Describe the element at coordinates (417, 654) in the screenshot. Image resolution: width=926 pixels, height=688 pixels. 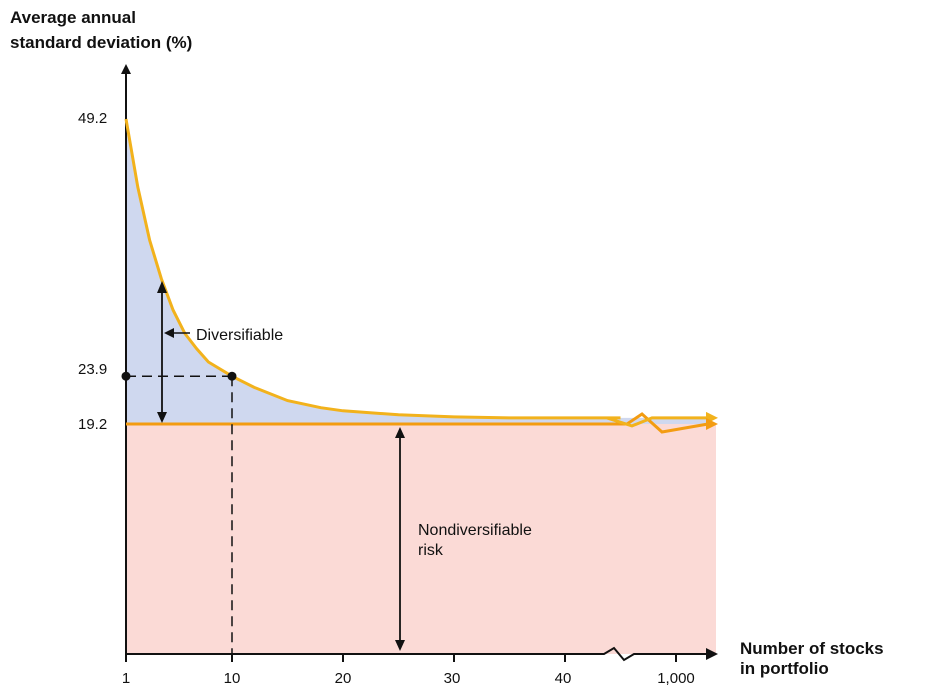
I see `x-axis-line` at that location.